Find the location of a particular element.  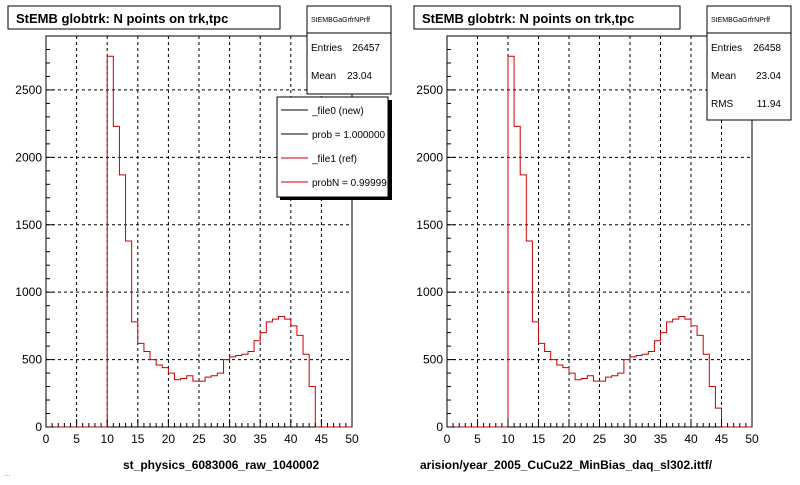

left-legend-box is located at coordinates (332, 147).